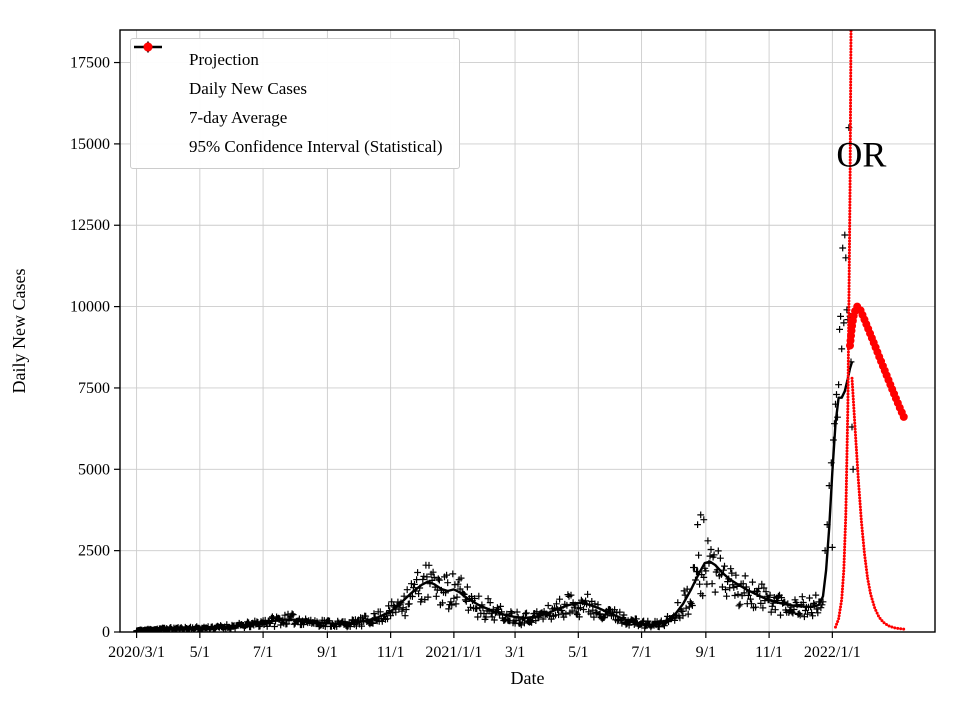 The height and width of the screenshot is (720, 960). Describe the element at coordinates (224, 59) in the screenshot. I see `legend-item-label: Projection` at that location.